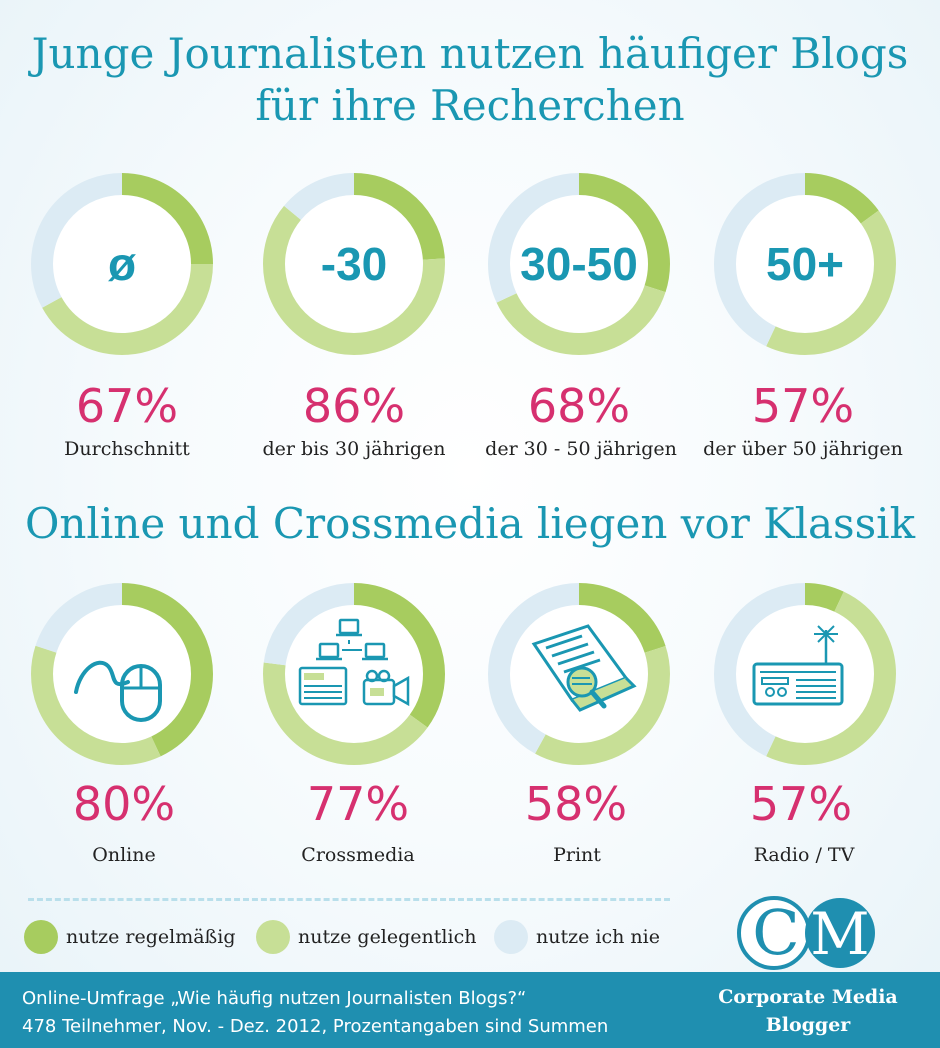 The image size is (940, 1048). I want to click on donut-caption: der 30 - 50 jährigen, so click(581, 449).